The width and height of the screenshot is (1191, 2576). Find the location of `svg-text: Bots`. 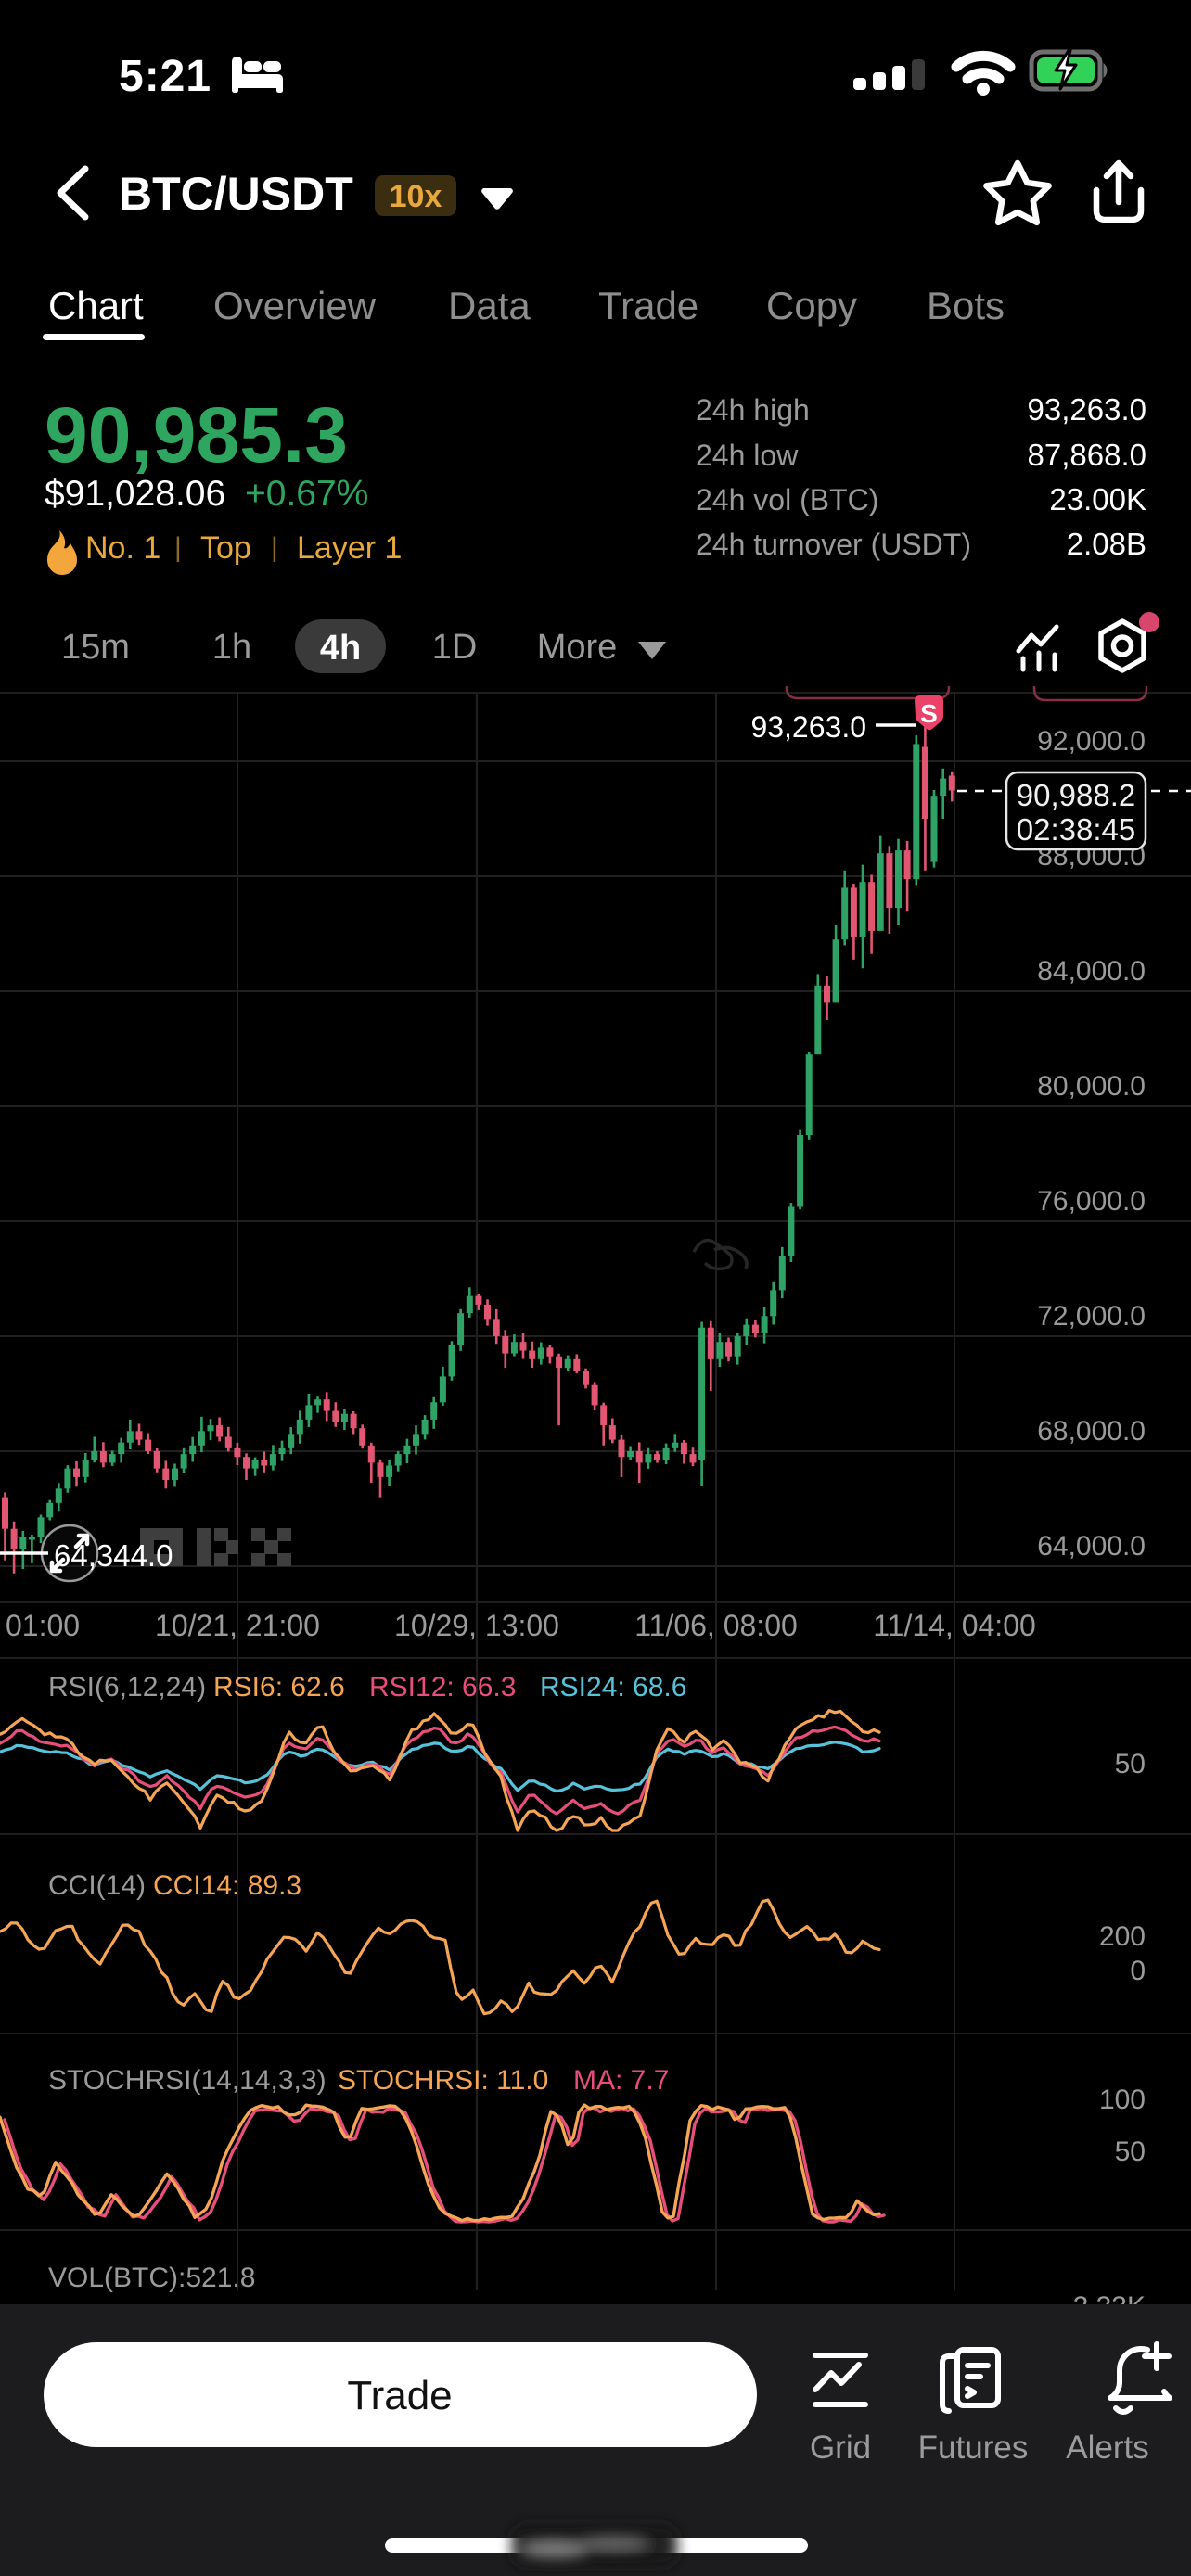

svg-text: Bots is located at coordinates (966, 306).